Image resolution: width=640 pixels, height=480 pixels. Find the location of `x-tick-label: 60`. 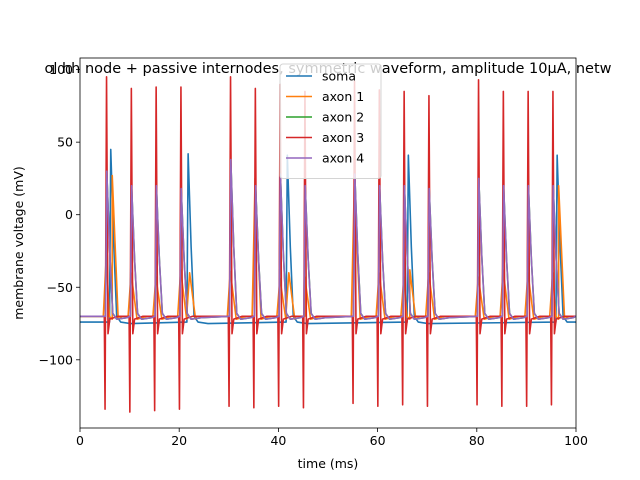

x-tick-label: 60 is located at coordinates (378, 440).